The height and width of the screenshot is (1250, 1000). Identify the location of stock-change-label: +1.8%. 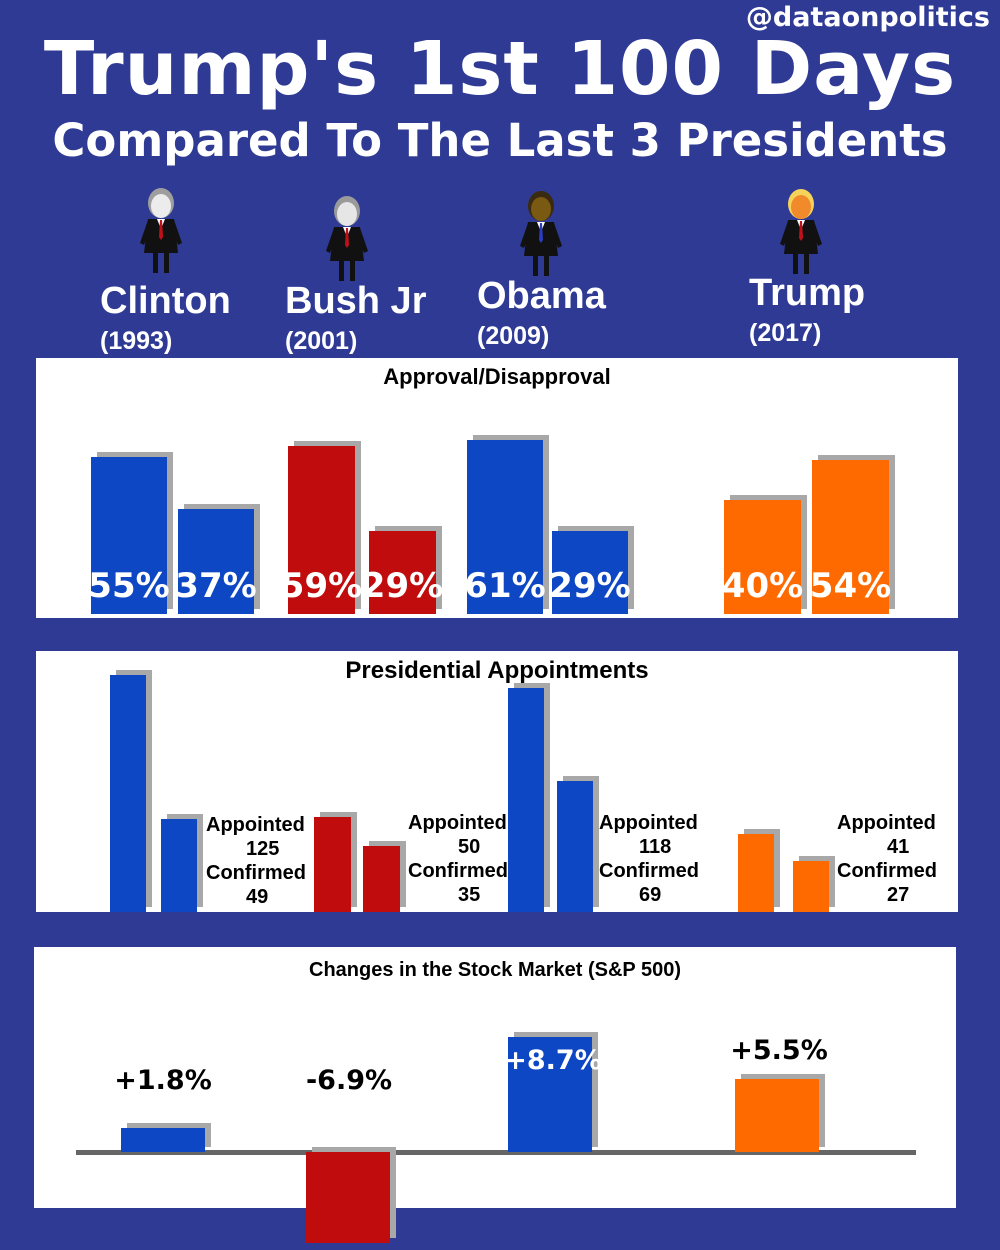
(163, 1080).